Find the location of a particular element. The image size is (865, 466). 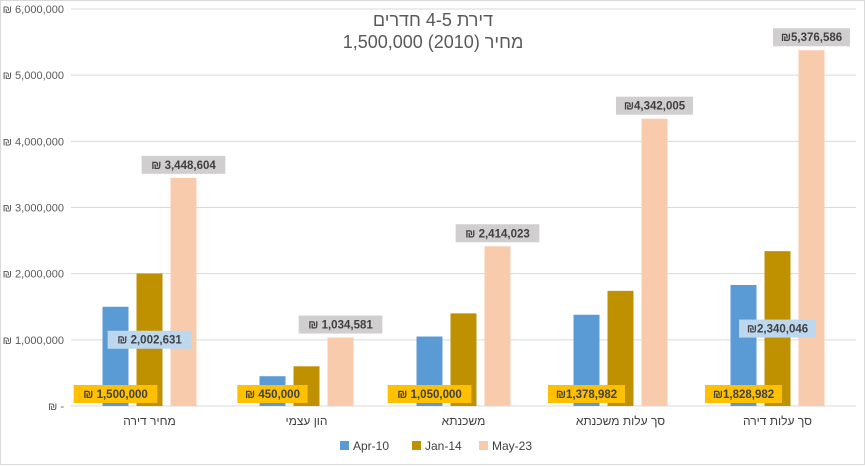

data-label: ₪ 1,034,581 is located at coordinates (340, 326).